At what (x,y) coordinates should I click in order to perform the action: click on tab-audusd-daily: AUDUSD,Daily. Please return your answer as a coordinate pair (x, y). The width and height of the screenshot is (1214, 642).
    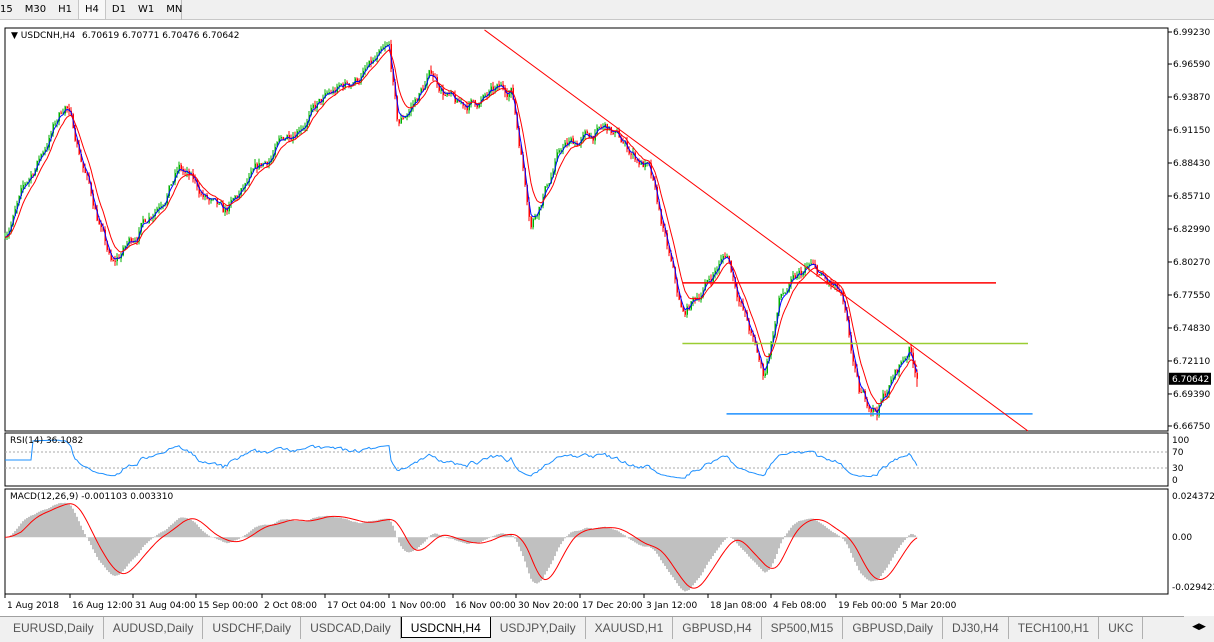
    Looking at the image, I should click on (154, 628).